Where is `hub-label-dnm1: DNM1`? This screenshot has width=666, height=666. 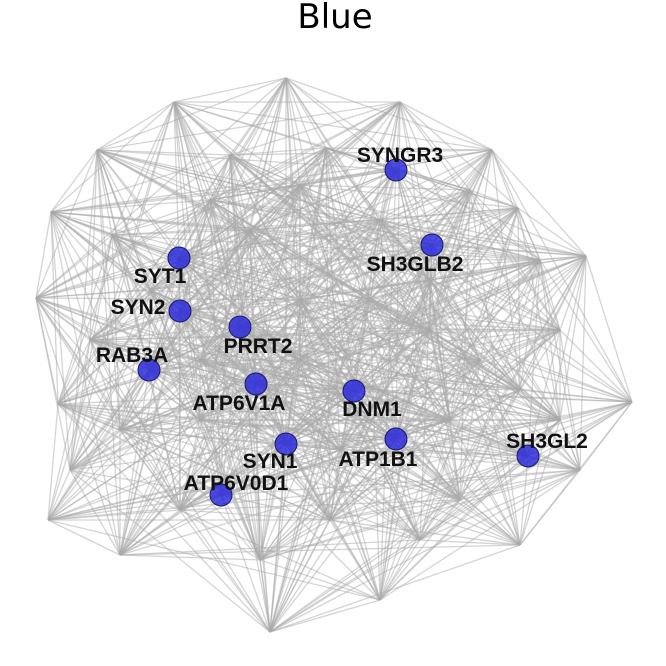
hub-label-dnm1: DNM1 is located at coordinates (372, 409).